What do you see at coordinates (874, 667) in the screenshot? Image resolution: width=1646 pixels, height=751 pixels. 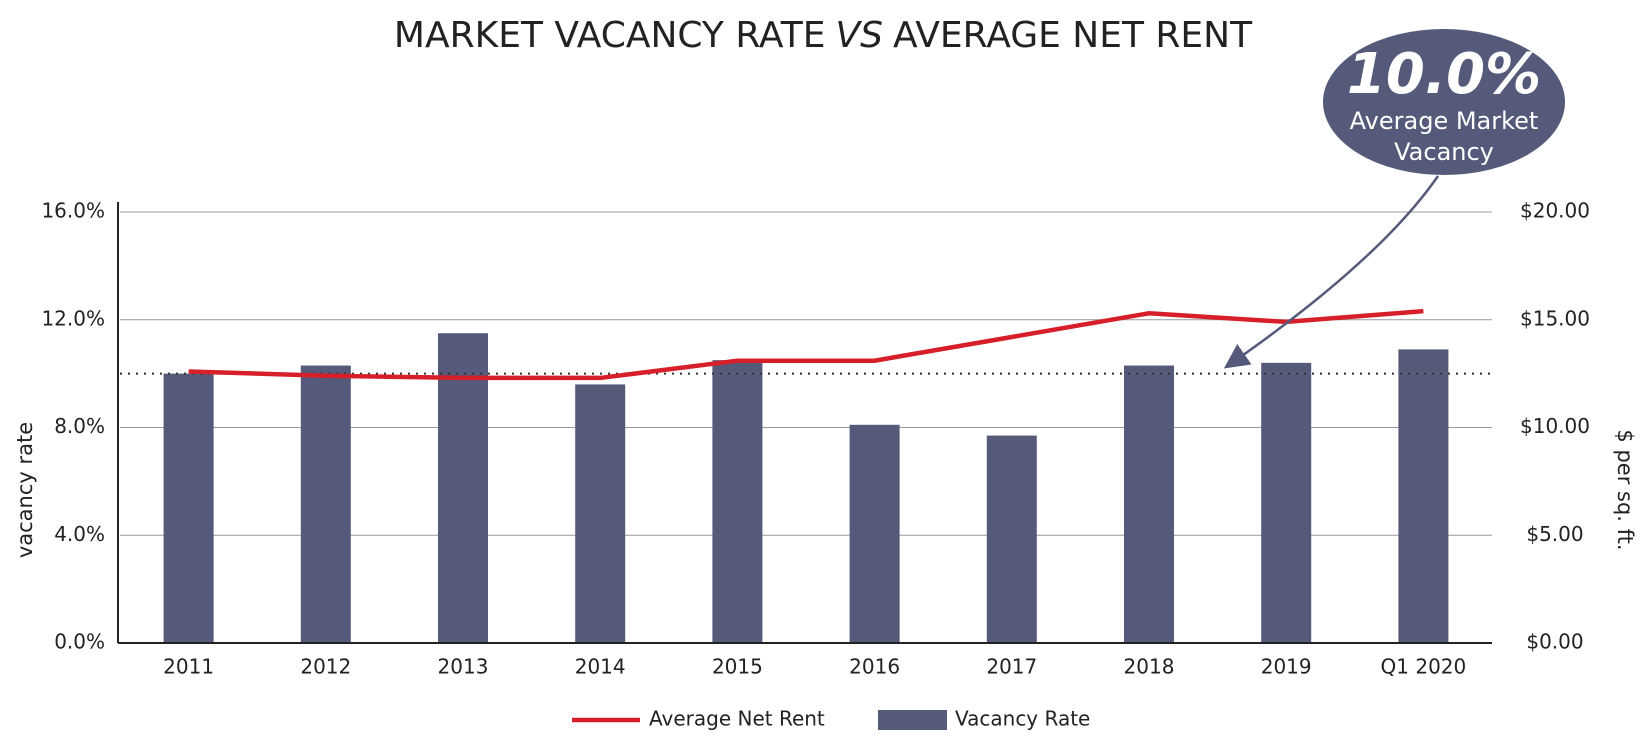 I see `x-tick-label: 2016` at bounding box center [874, 667].